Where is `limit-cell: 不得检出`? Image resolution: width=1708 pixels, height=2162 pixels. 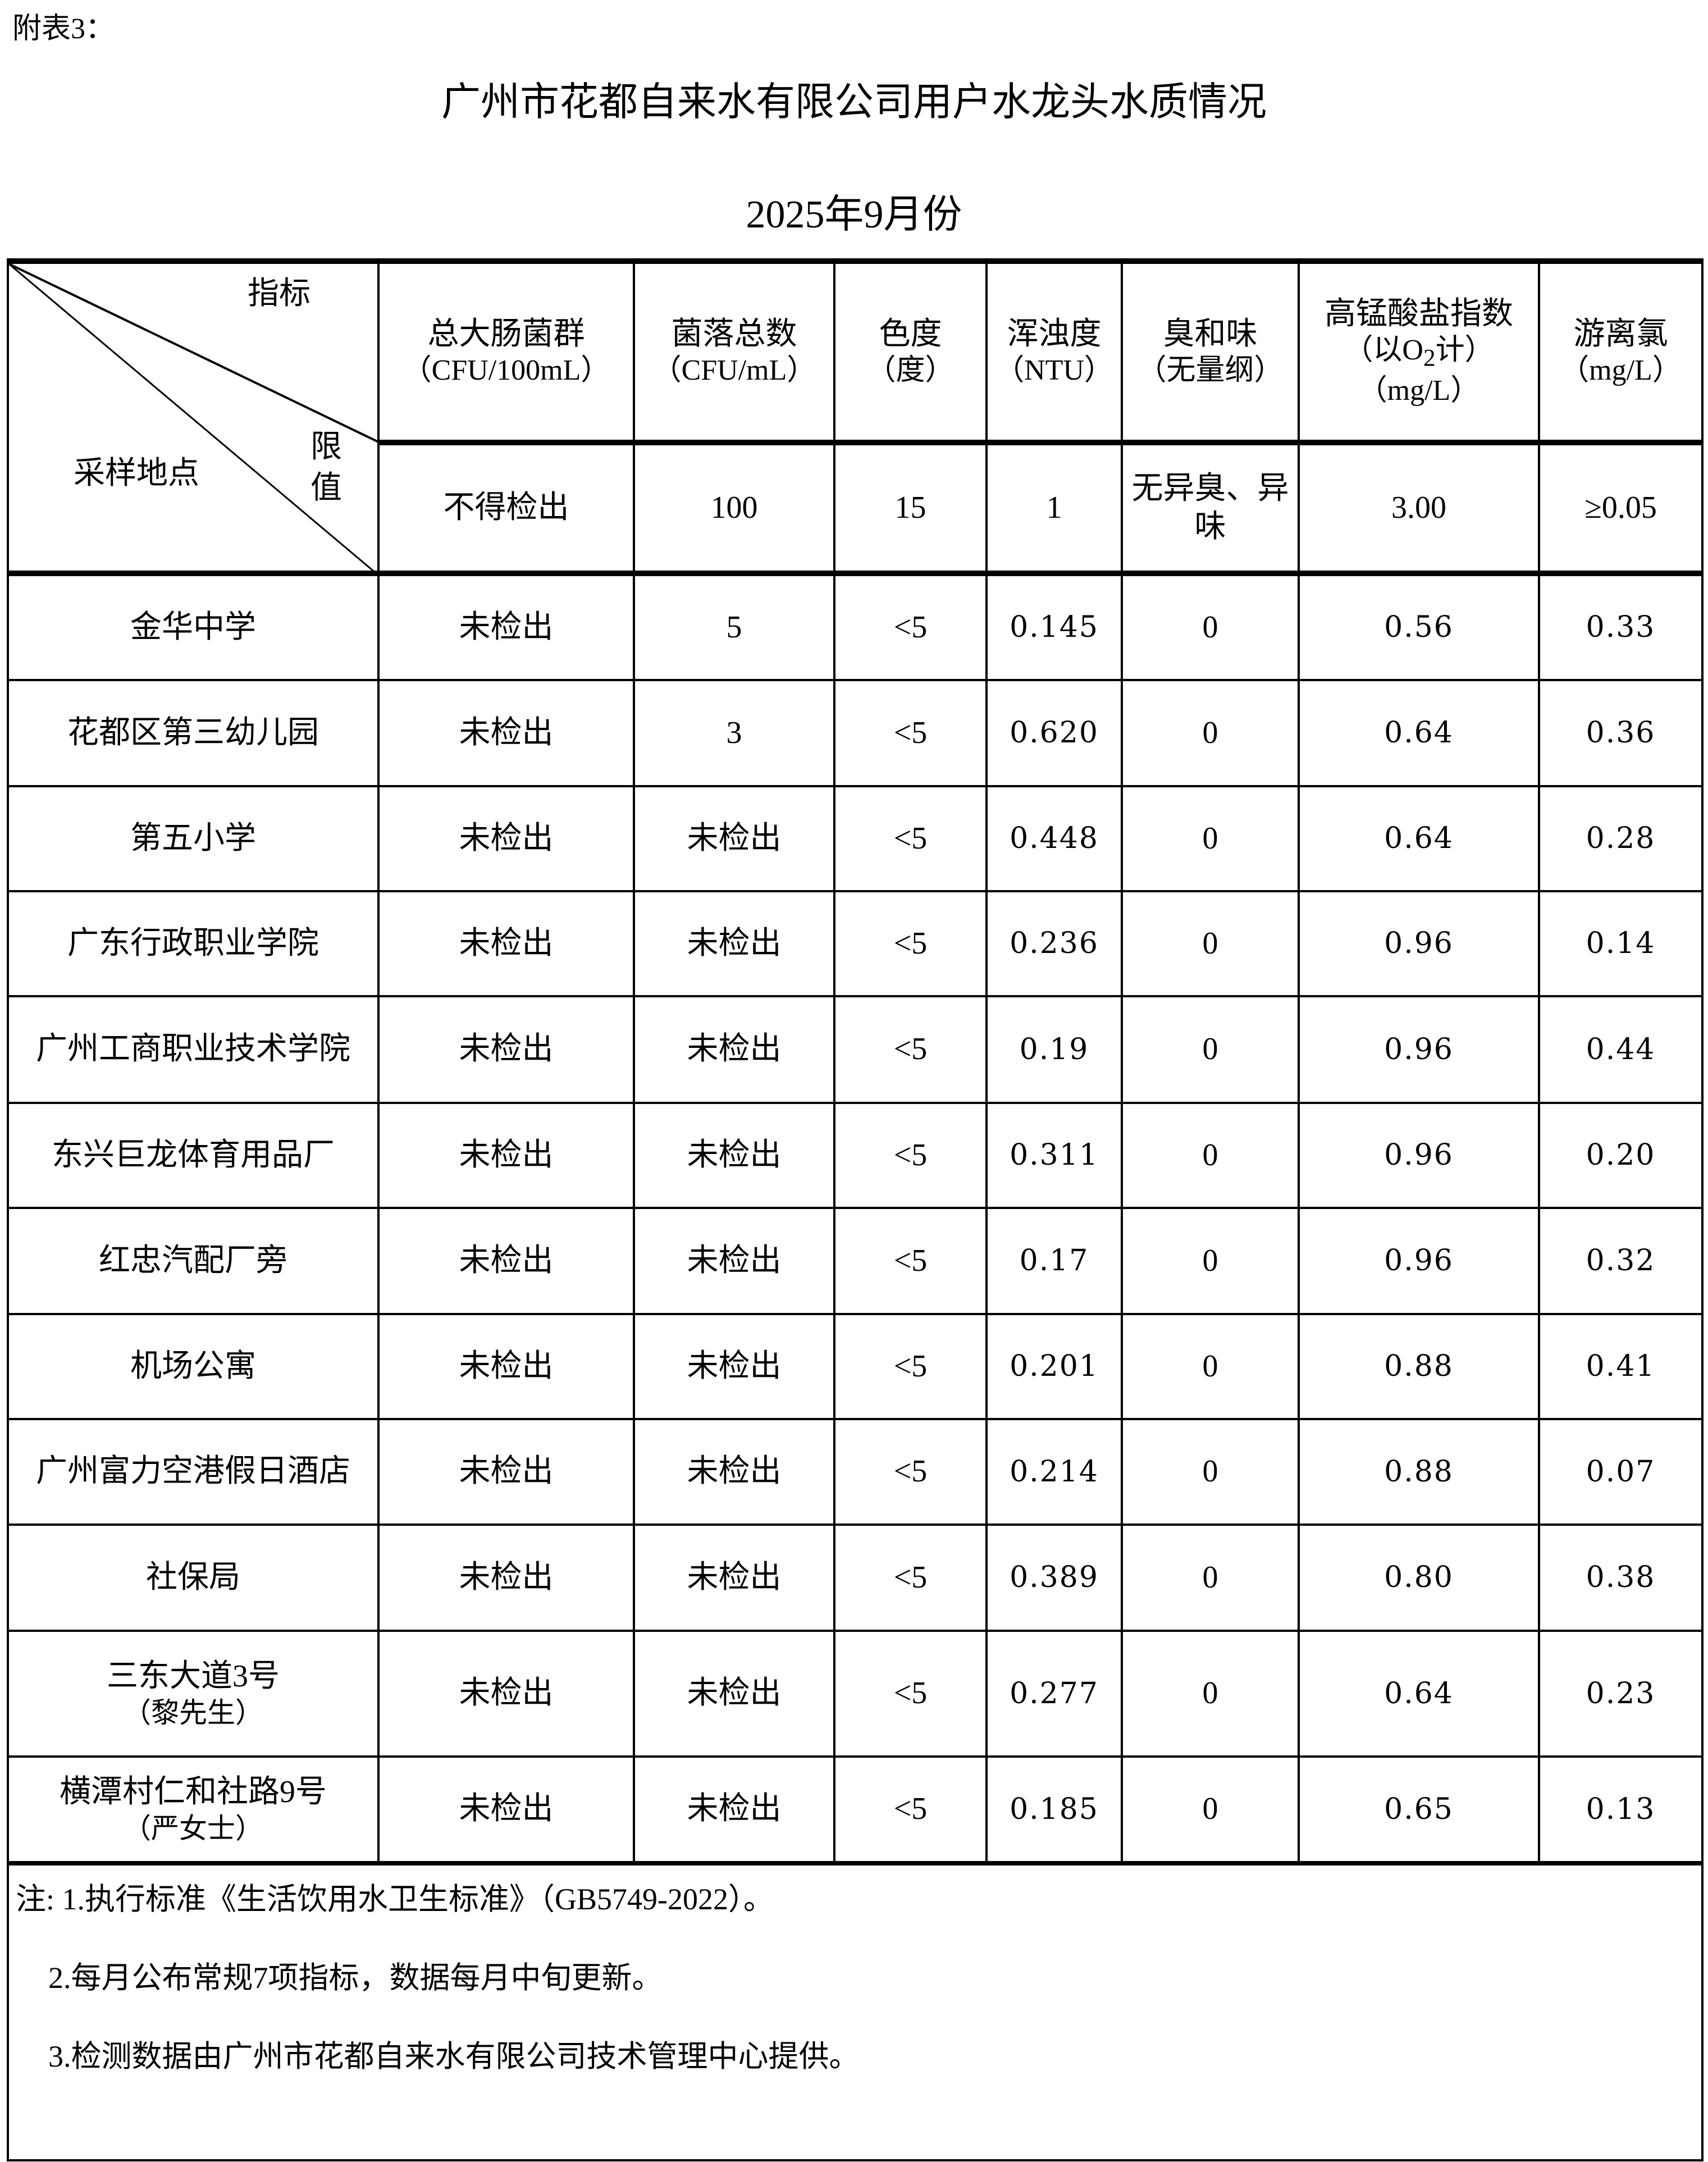 limit-cell: 不得检出 is located at coordinates (506, 507).